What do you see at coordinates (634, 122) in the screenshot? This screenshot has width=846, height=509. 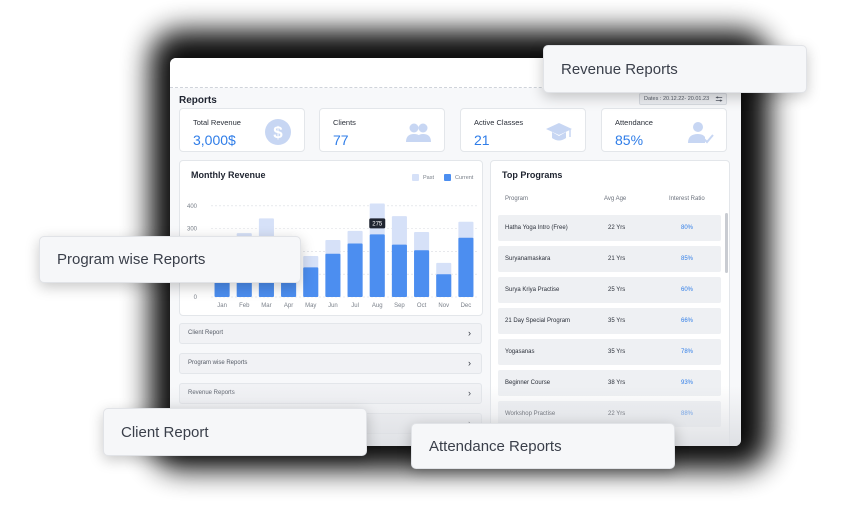 I see `kpi-label: Attendance` at bounding box center [634, 122].